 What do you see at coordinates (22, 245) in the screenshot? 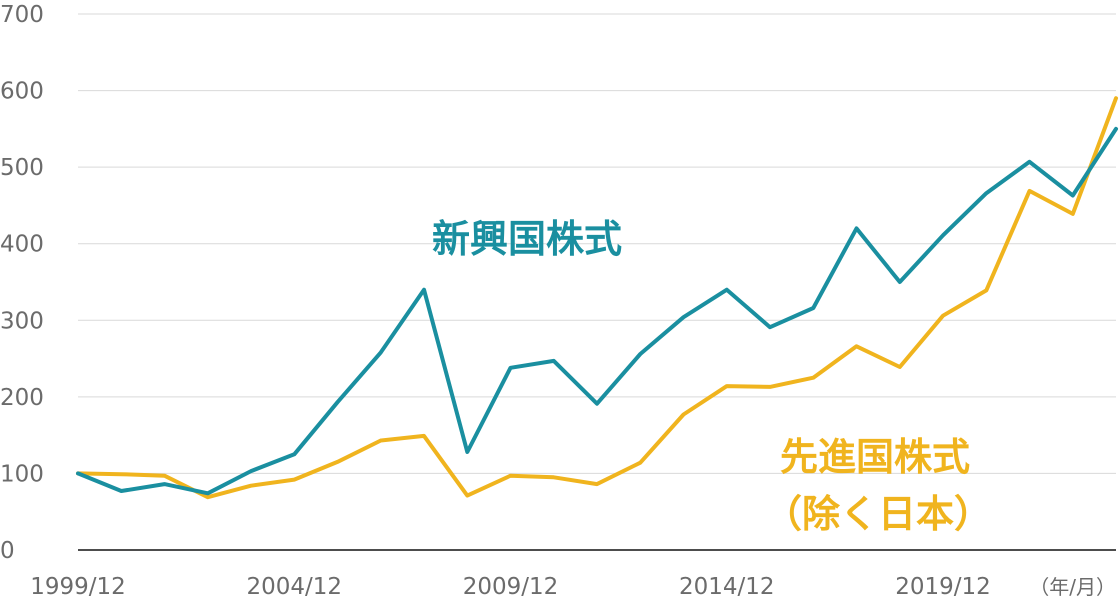
I see `y-tick-label: 400` at bounding box center [22, 245].